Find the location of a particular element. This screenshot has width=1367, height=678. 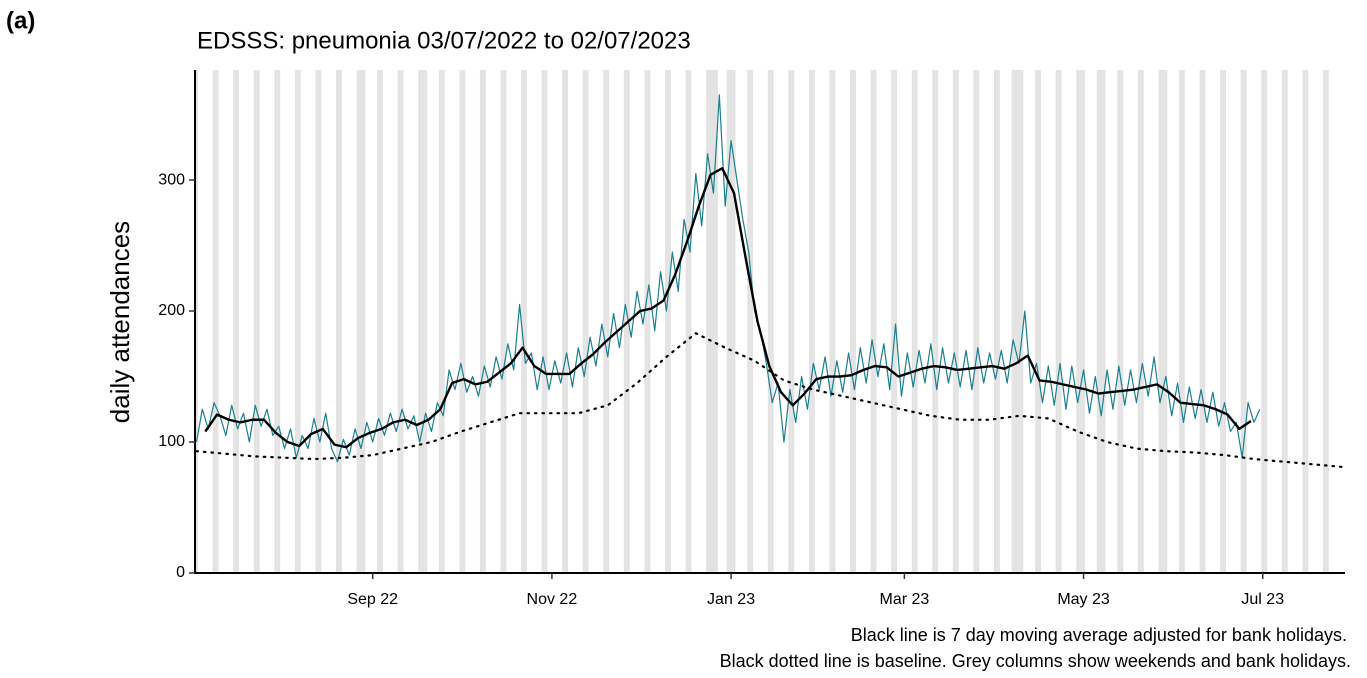

y-axis-label: daily attendances is located at coordinates (120, 322).